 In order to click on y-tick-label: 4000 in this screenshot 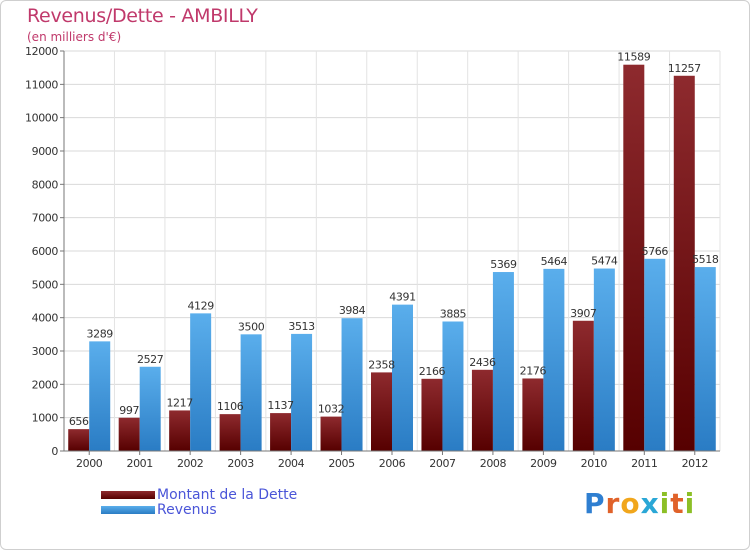, I will do `click(45, 318)`.